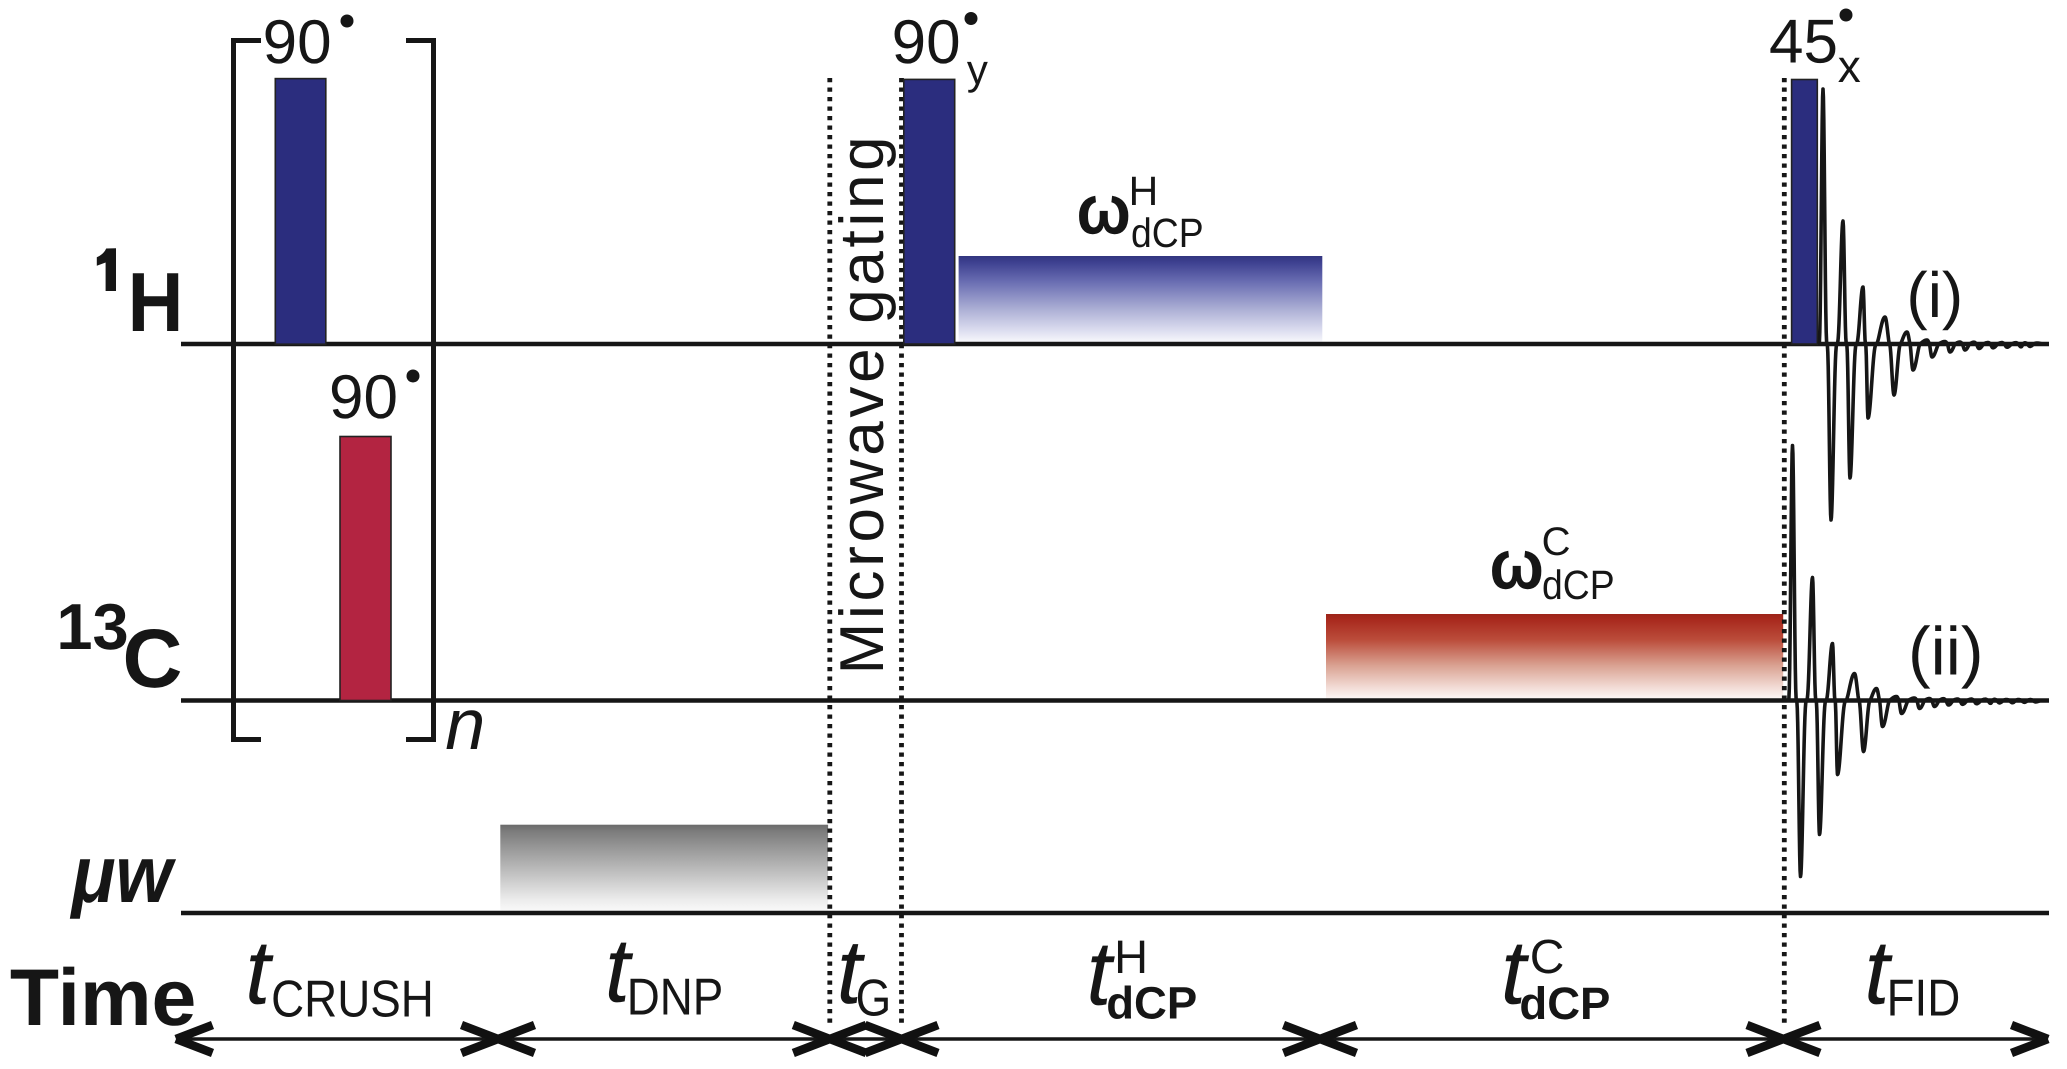  What do you see at coordinates (92, 626) in the screenshot?
I see `svg-text: 13` at bounding box center [92, 626].